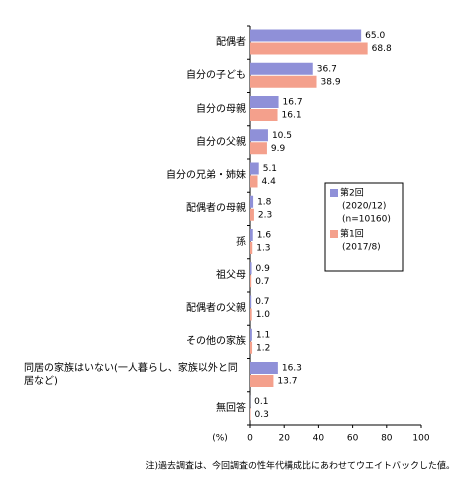 This screenshot has height=493, width=468. What do you see at coordinates (263, 348) in the screenshot?
I see `value-label: 1.2` at bounding box center [263, 348].